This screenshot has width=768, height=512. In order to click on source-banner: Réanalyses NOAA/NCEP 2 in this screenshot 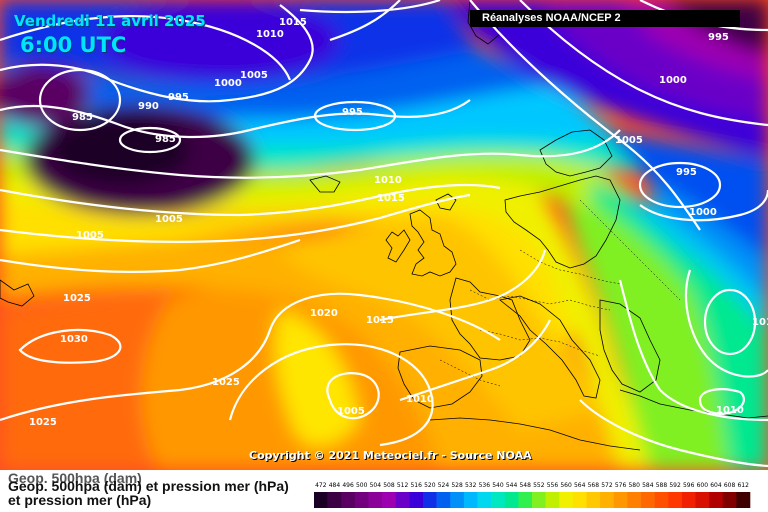, I will do `click(605, 18)`.